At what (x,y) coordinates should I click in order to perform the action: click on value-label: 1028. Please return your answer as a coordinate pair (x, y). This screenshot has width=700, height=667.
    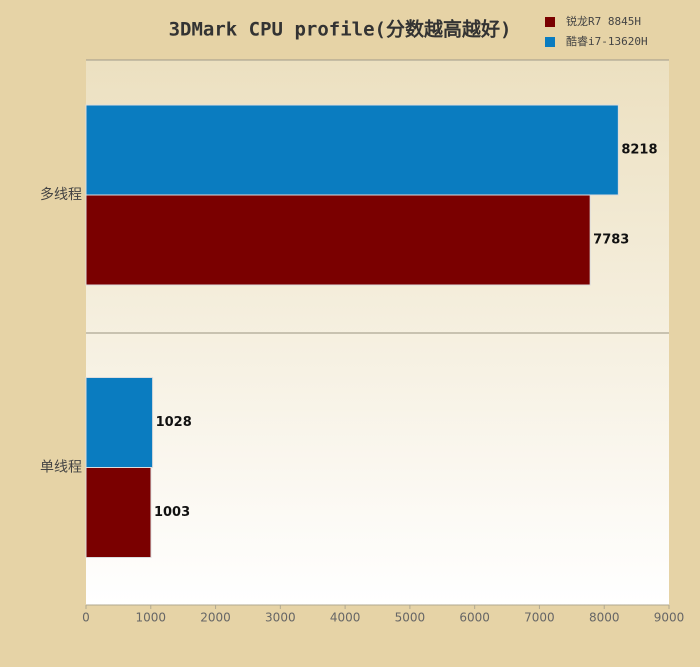
    Looking at the image, I should click on (174, 422).